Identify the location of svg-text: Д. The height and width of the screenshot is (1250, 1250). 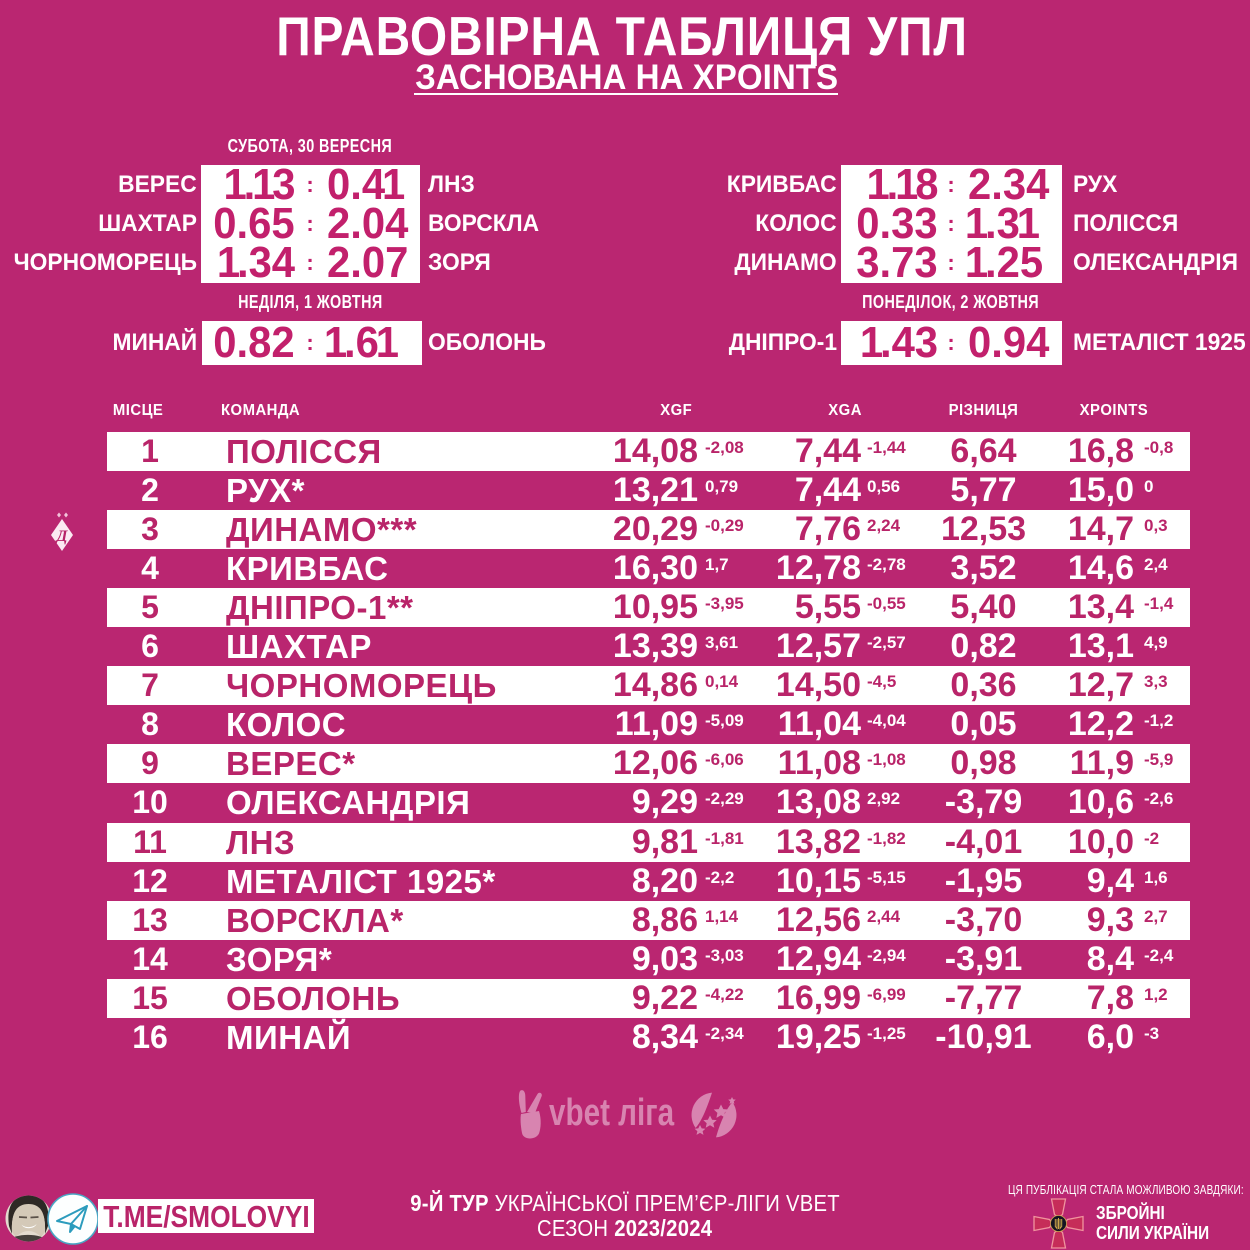
(62, 536).